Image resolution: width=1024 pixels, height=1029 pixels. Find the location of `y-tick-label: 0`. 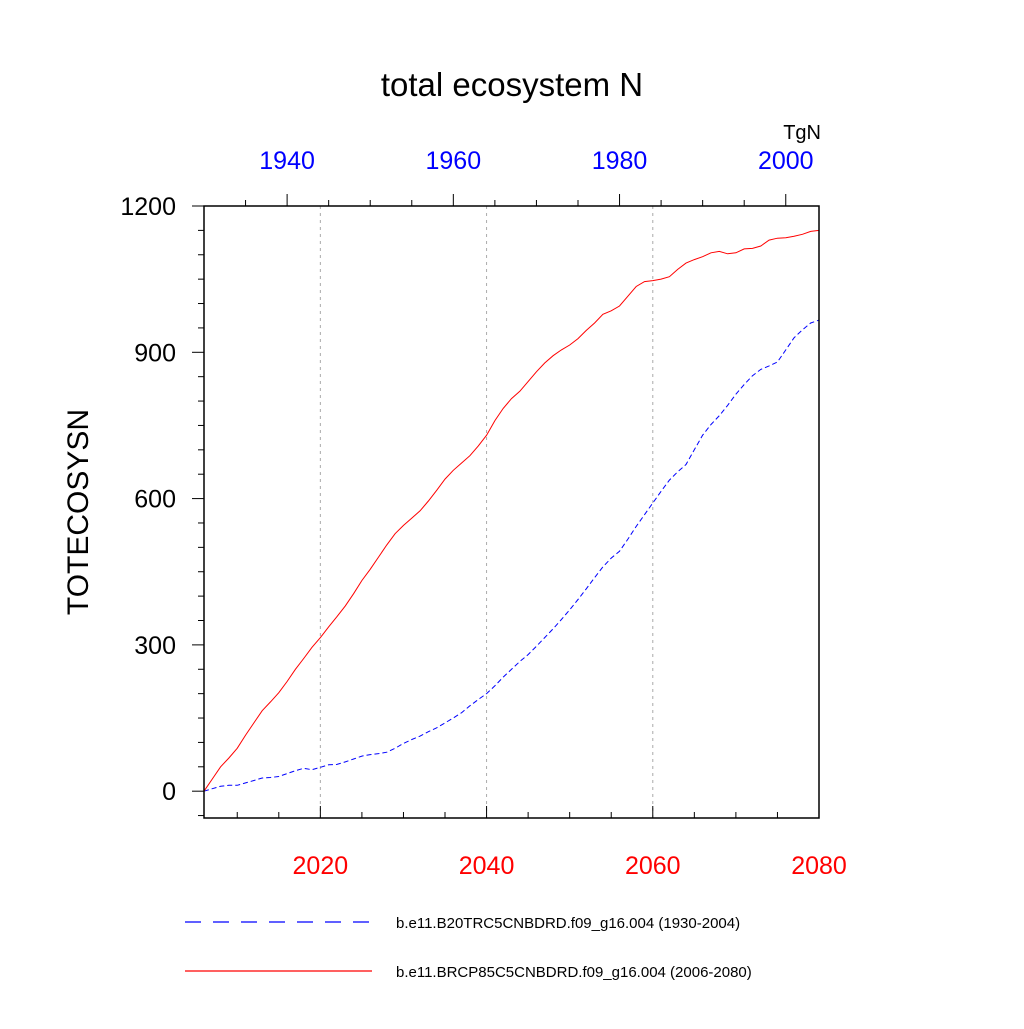

y-tick-label: 0 is located at coordinates (169, 792).